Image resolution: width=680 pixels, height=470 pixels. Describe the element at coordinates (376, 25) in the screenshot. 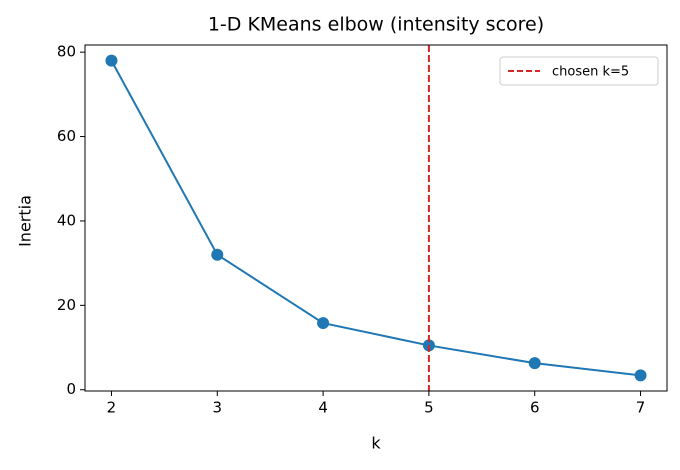

I see `chart-title: 1-D KMeans elbow (intensity score)` at that location.